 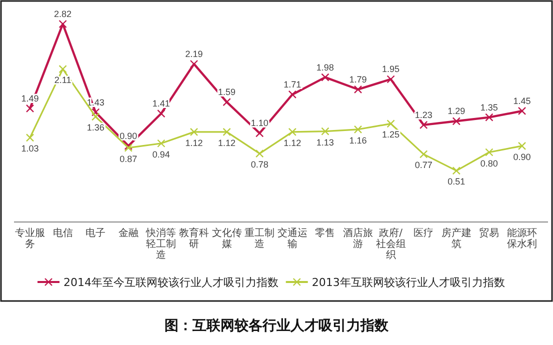 I want to click on x-tick-label: 零售, so click(x=325, y=233).